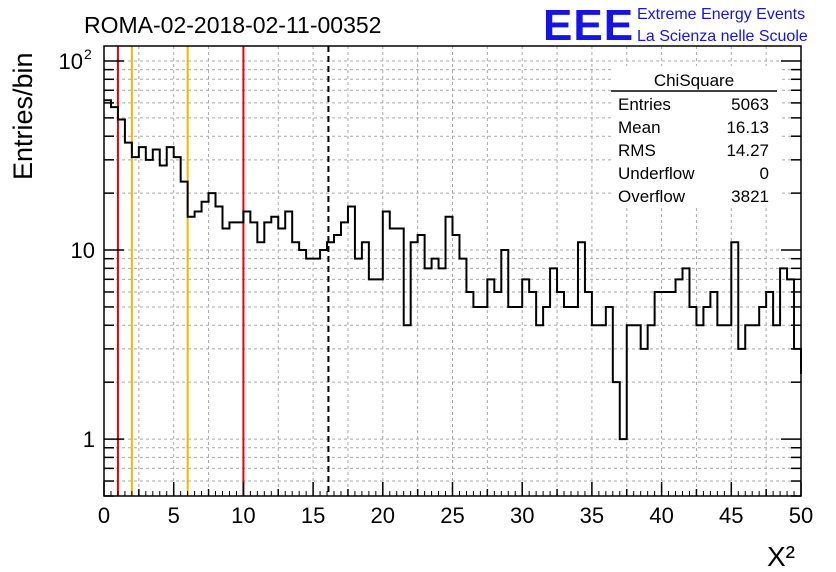  I want to click on y-tick-label: 1, so click(89, 439).